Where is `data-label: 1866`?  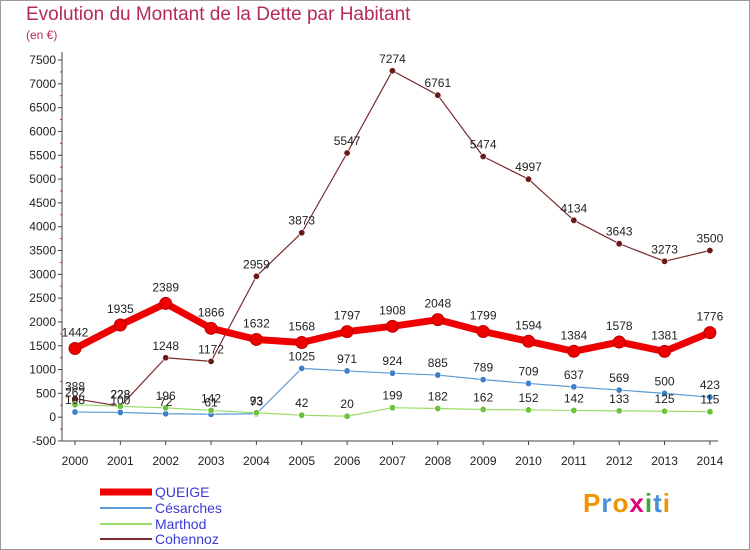 data-label: 1866 is located at coordinates (211, 312).